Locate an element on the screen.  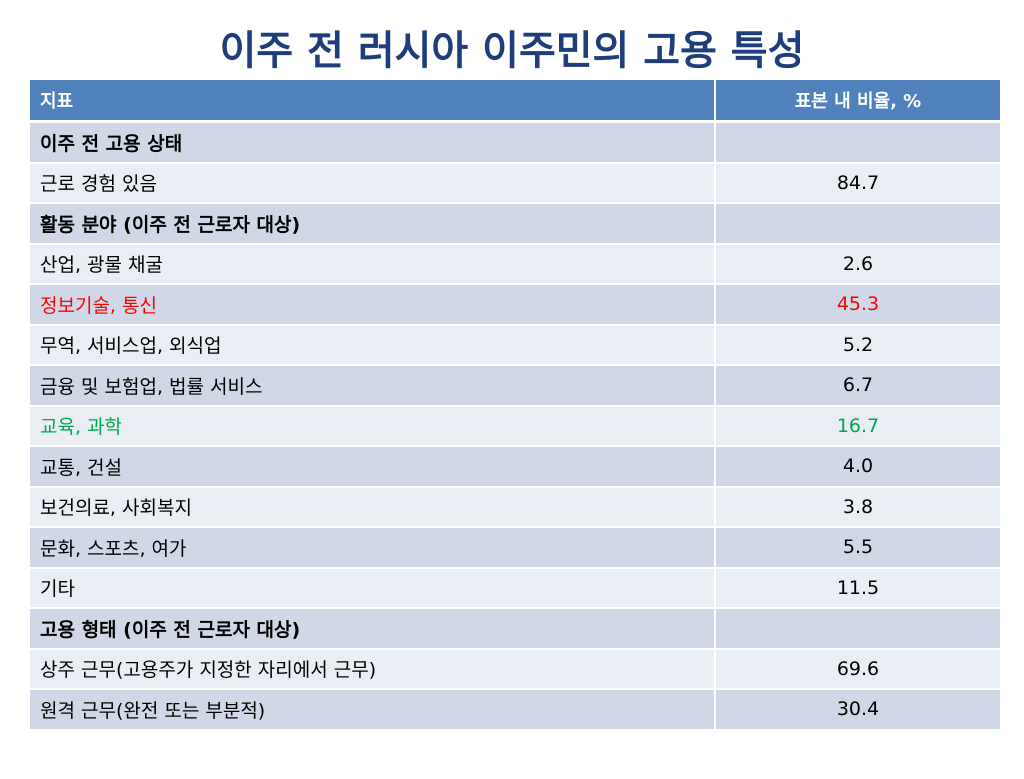
row-label: 정보기술, 통신 is located at coordinates (373, 305).